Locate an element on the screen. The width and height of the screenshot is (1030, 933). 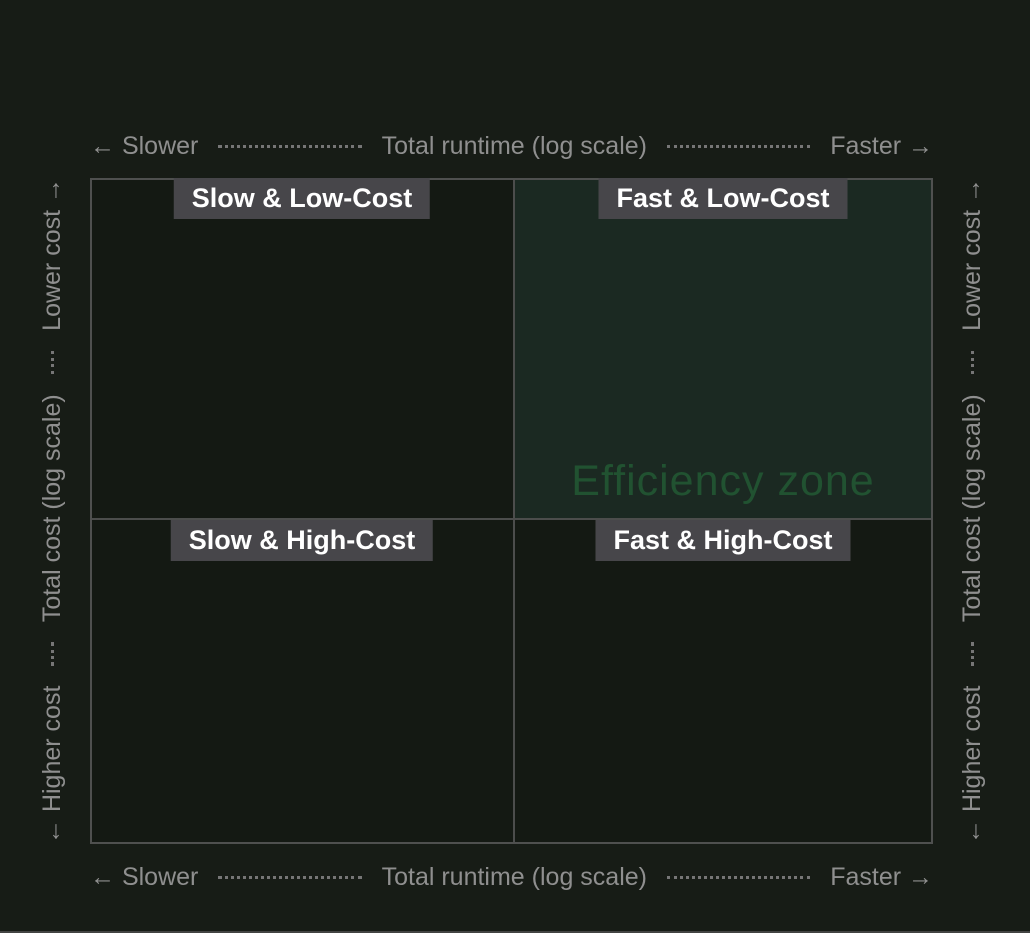
horizontal-divider is located at coordinates (511, 519).